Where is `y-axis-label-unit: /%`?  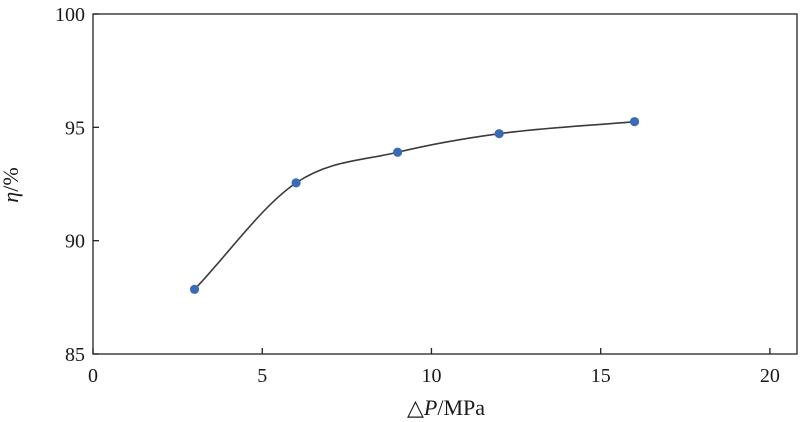 y-axis-label-unit: /% is located at coordinates (11, 179).